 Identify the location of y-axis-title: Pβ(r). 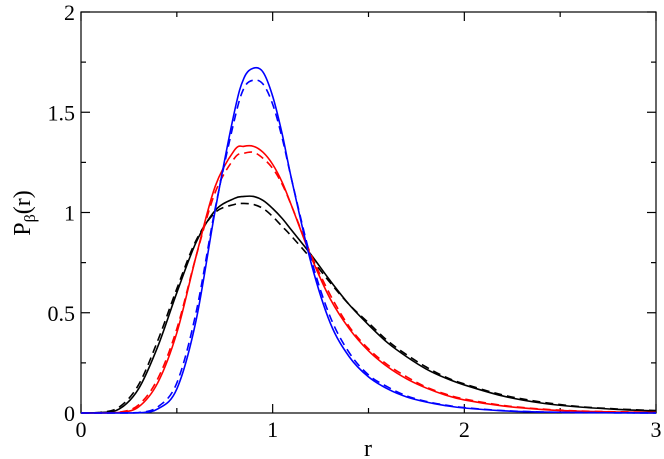
(24, 212).